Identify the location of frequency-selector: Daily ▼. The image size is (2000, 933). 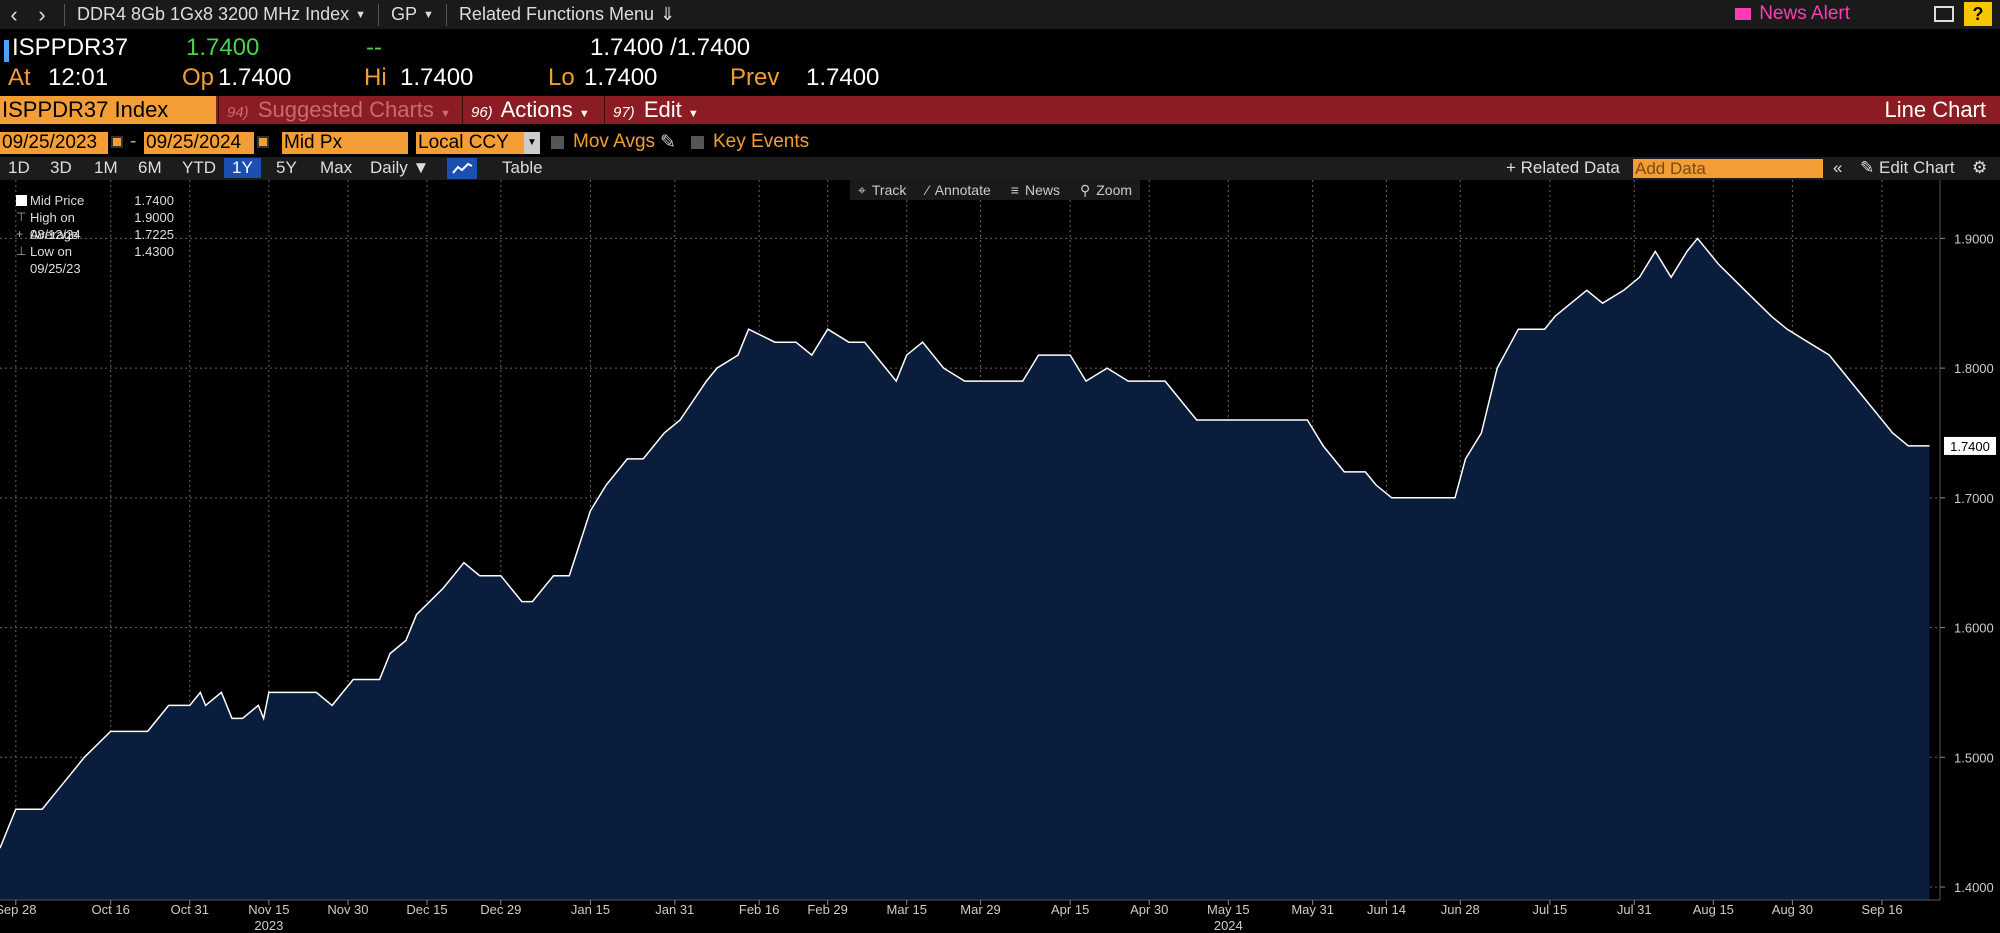
(399, 168).